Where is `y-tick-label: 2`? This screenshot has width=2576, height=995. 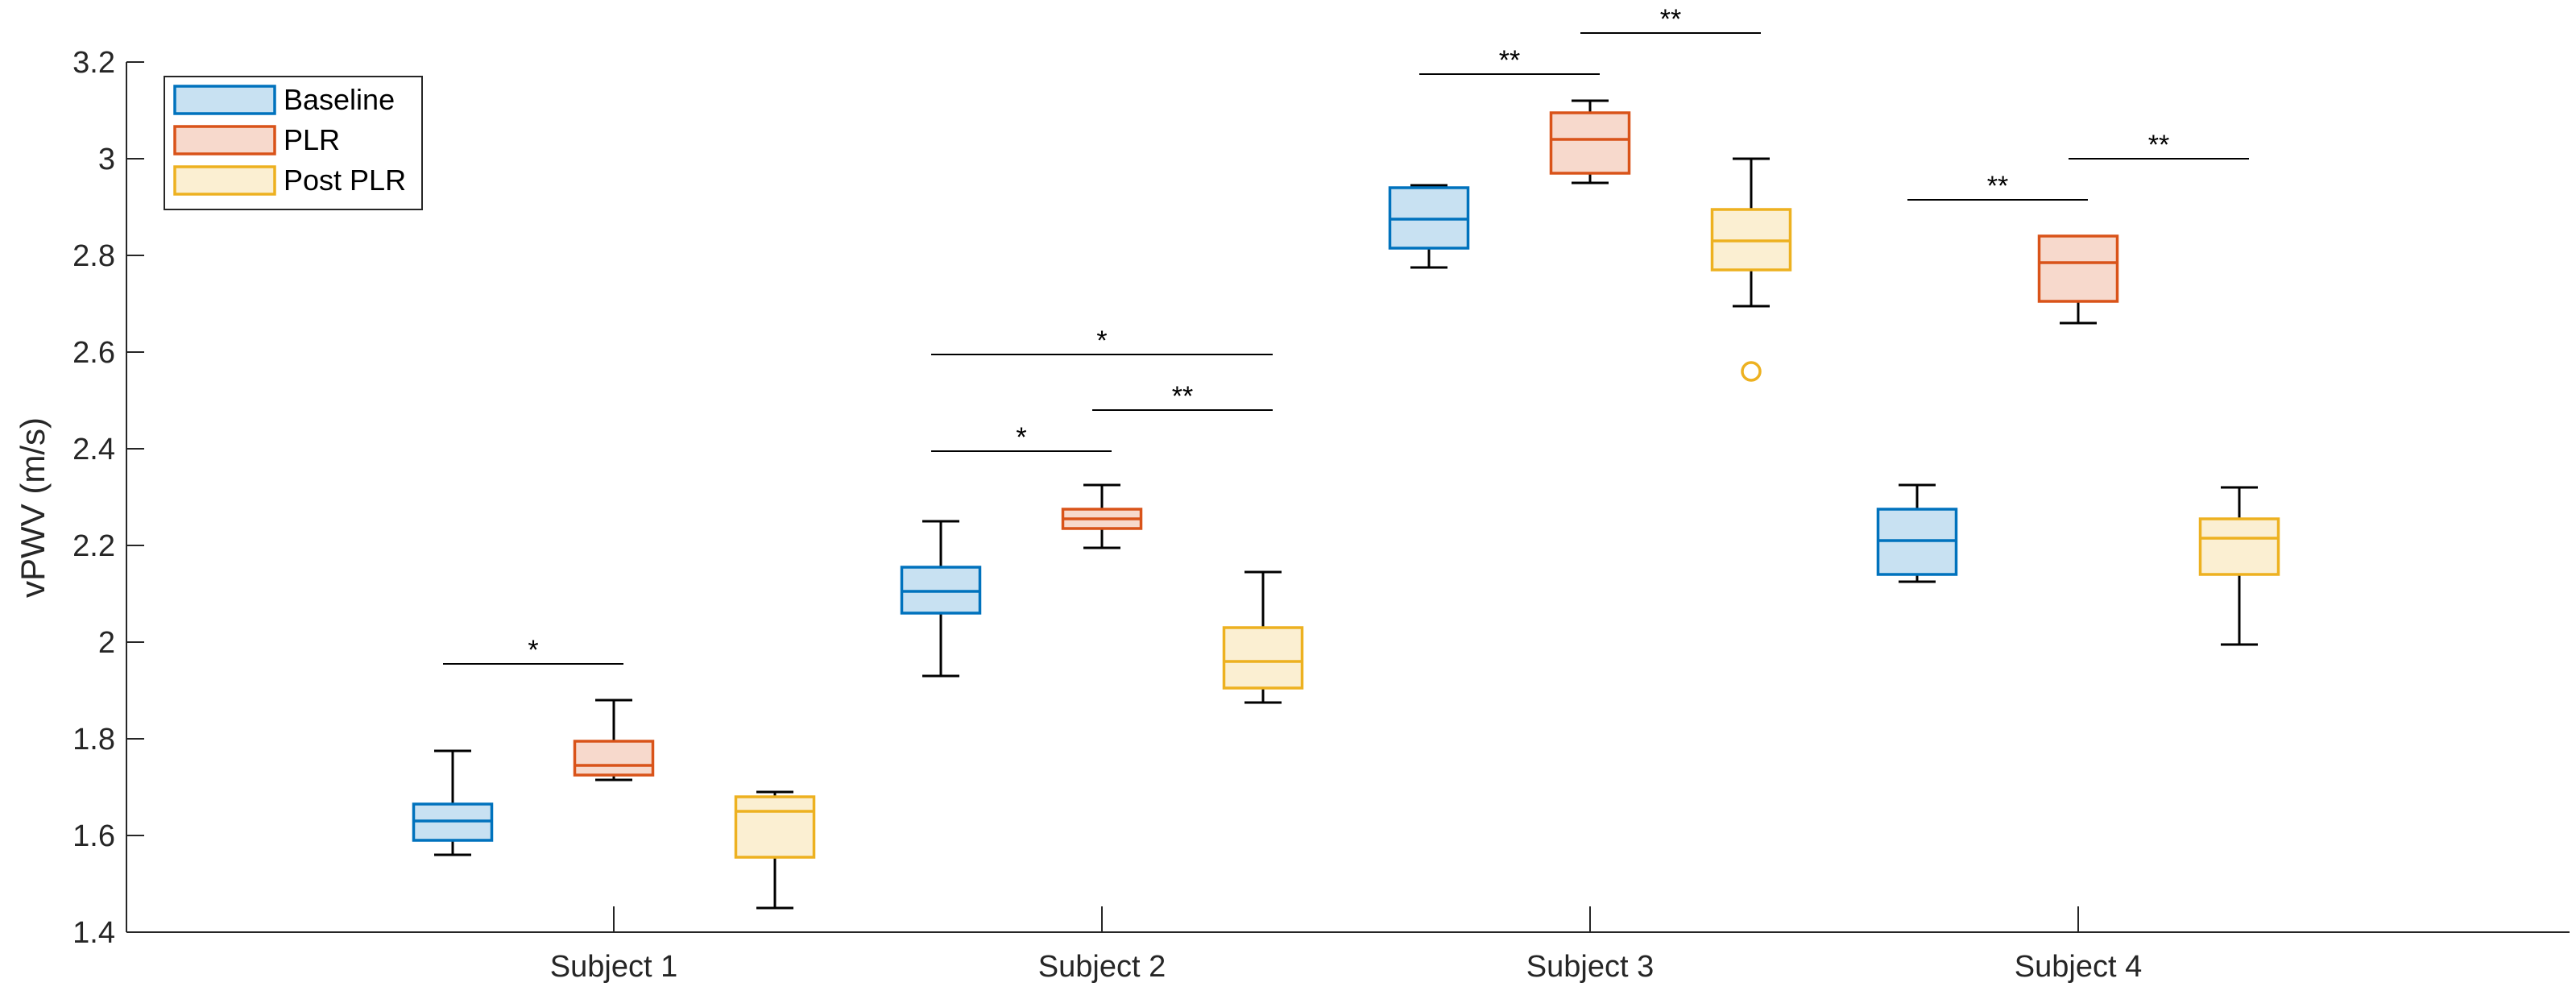
y-tick-label: 2 is located at coordinates (106, 643).